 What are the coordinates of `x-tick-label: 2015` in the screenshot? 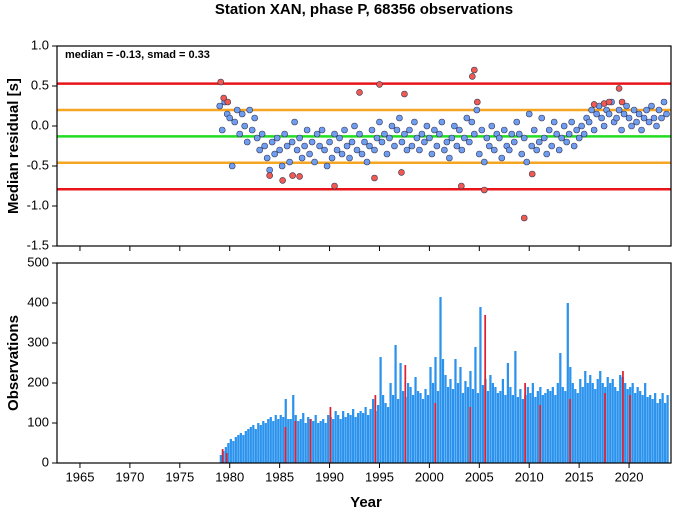 It's located at (579, 476).